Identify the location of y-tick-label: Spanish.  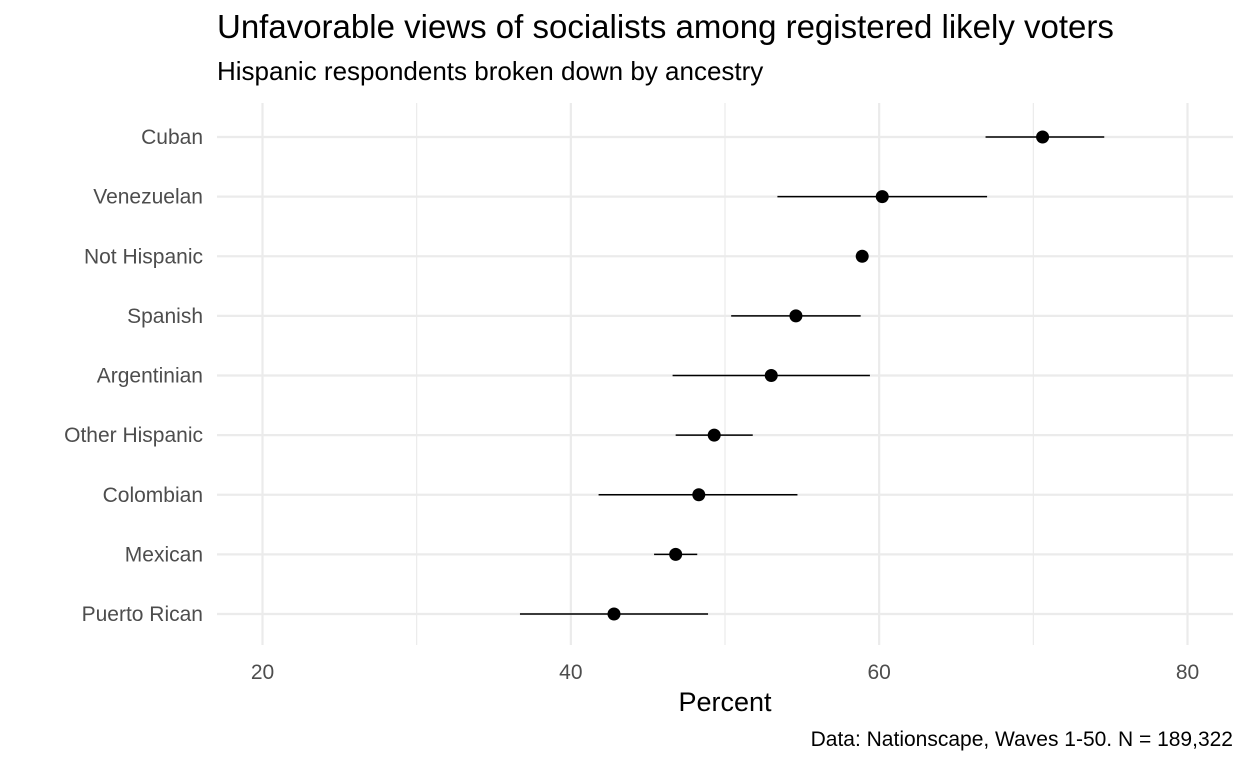
(165, 316).